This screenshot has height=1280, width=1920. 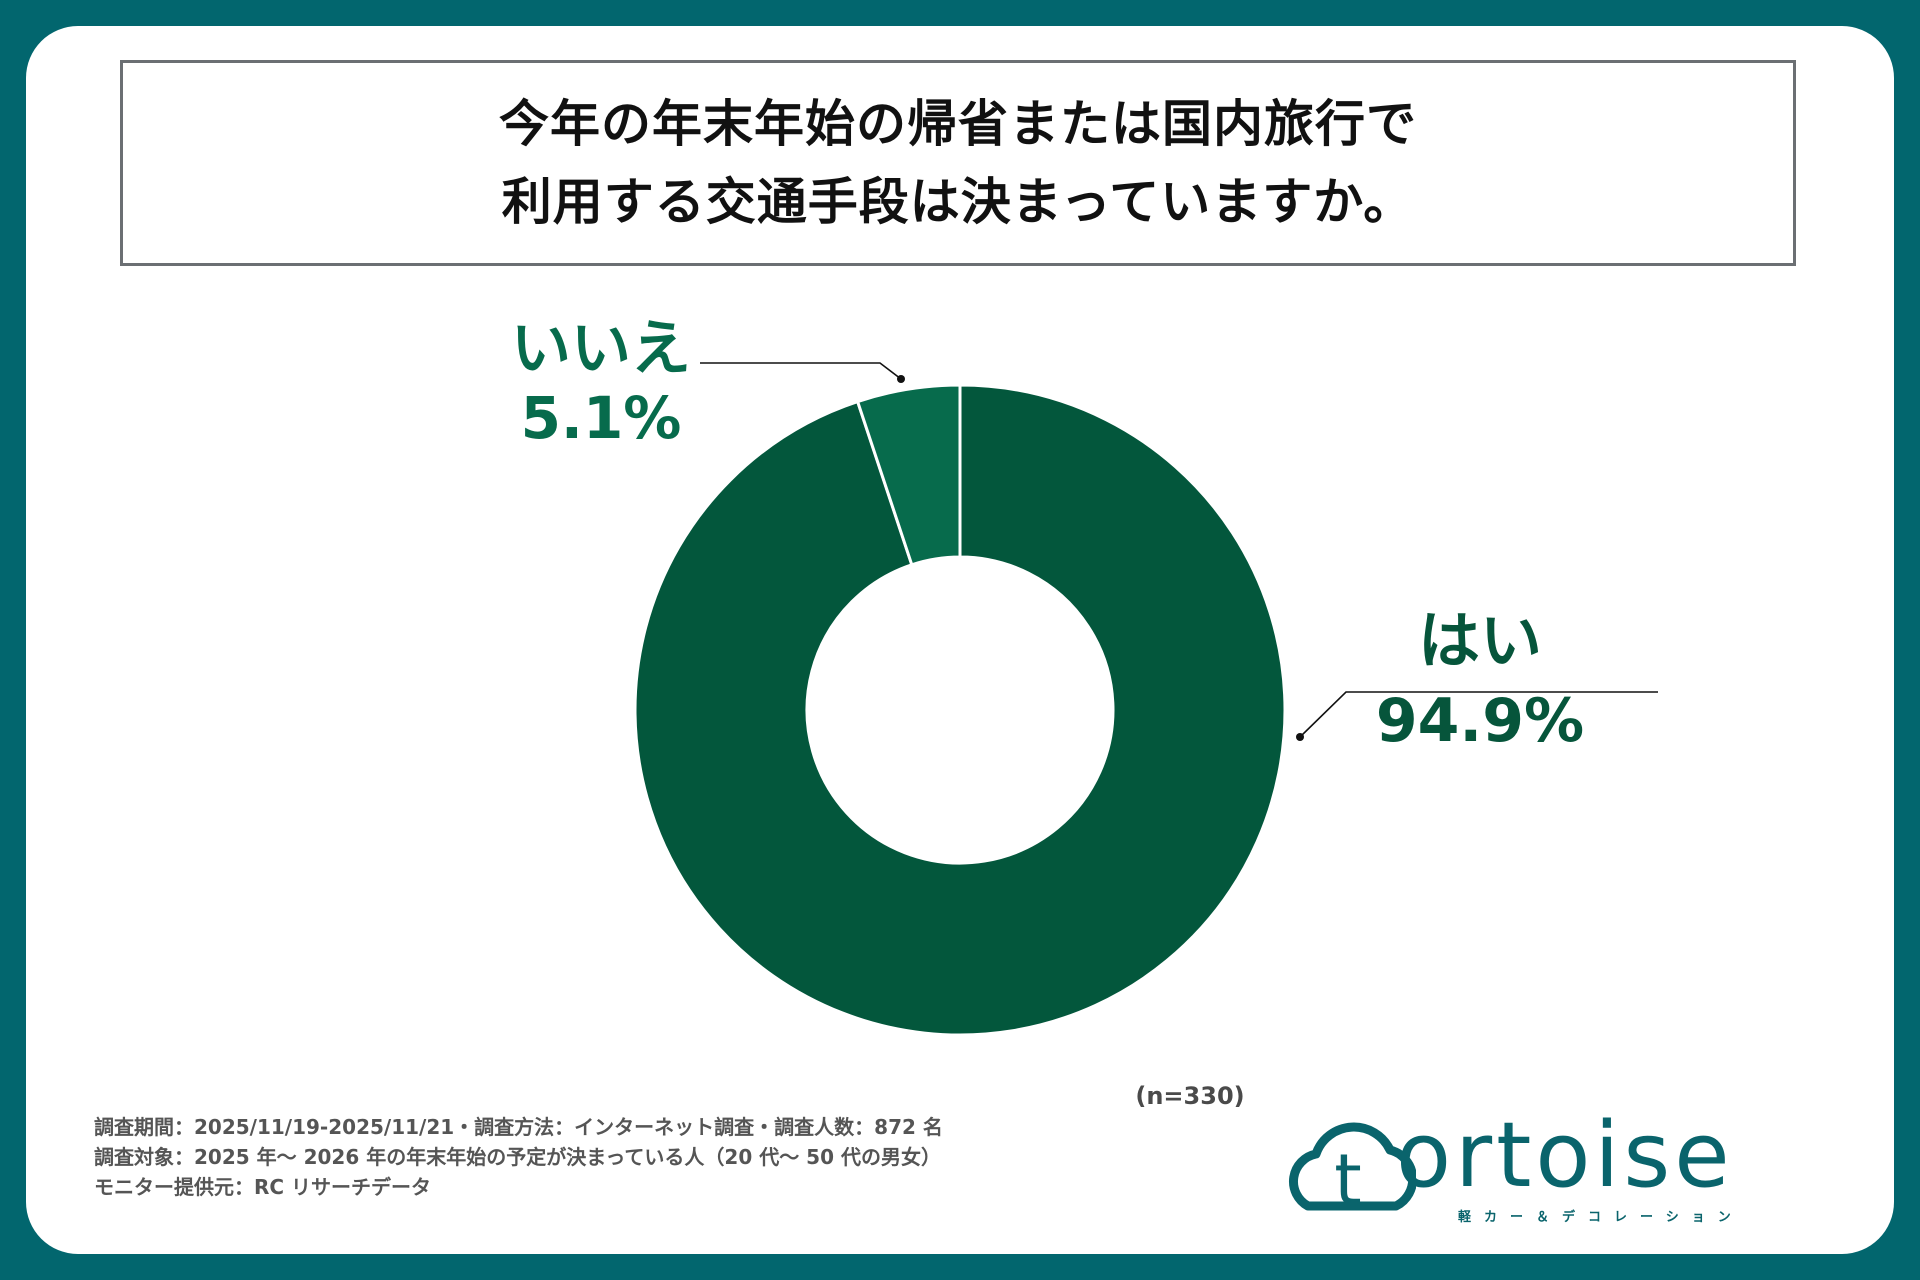 What do you see at coordinates (601, 418) in the screenshot?
I see `slice-value-no: 5.1%` at bounding box center [601, 418].